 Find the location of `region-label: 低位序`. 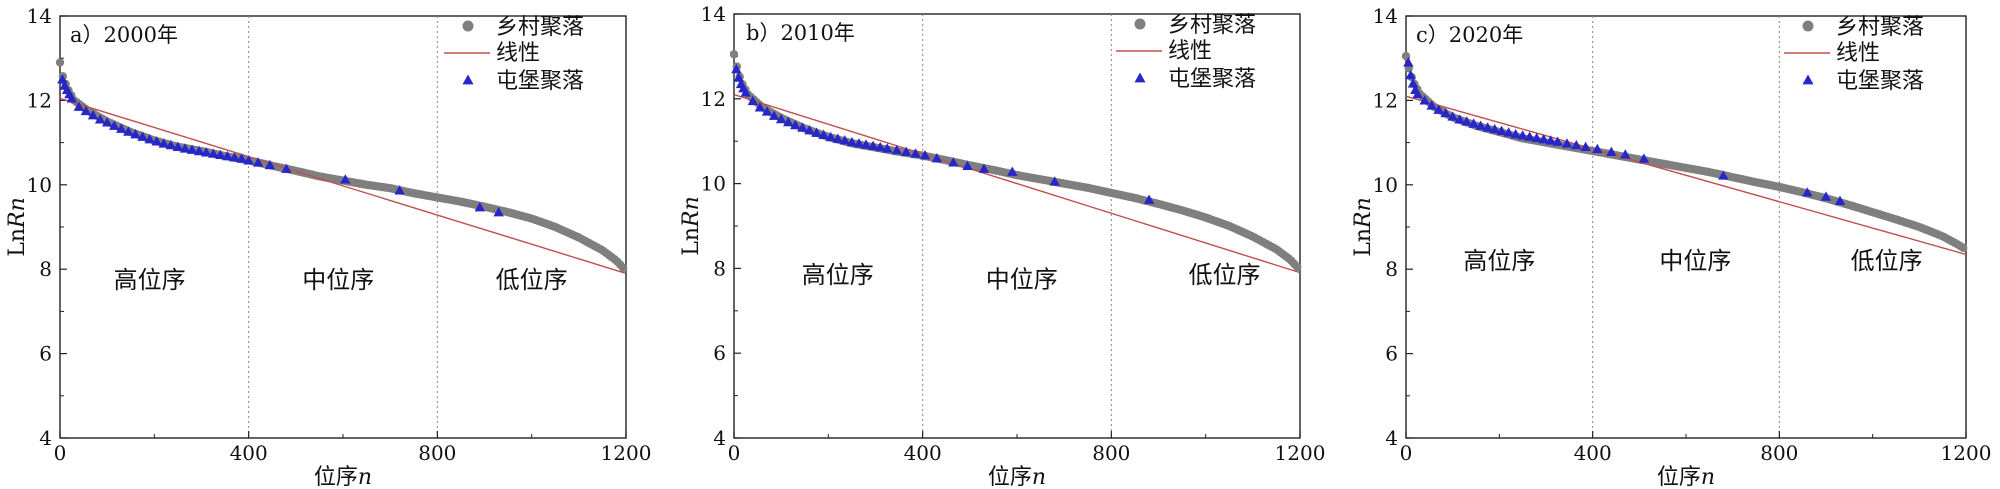

region-label: 低位序 is located at coordinates (1225, 275).